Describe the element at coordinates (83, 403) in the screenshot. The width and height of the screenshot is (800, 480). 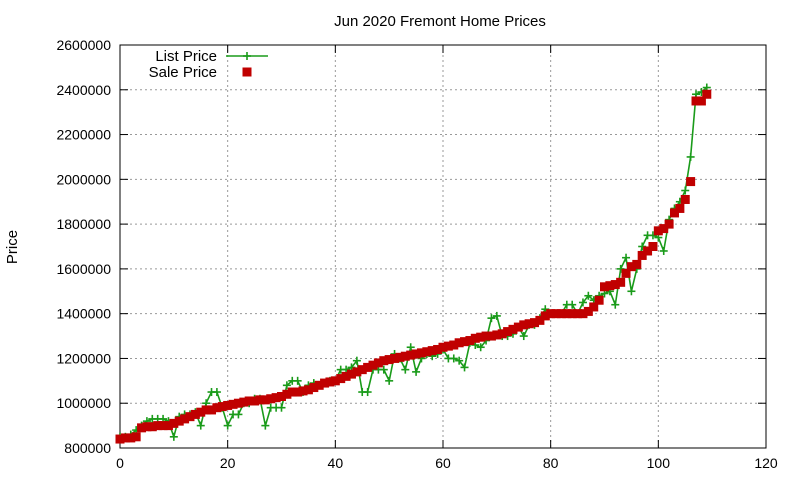
I see `y-tick-label: 1000000` at that location.